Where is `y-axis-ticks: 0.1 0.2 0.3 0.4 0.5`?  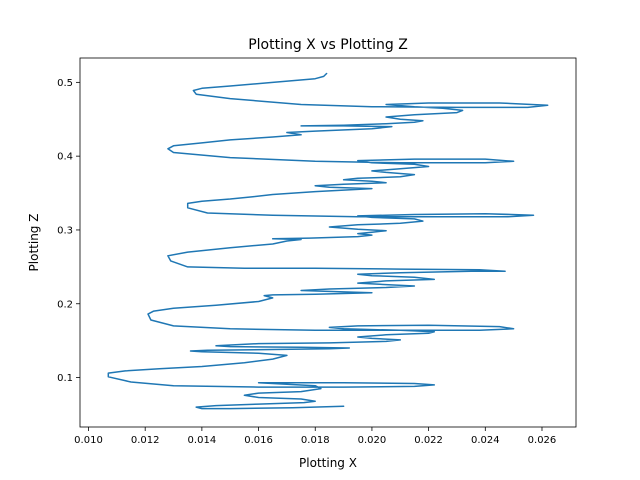
y-axis-ticks: 0.1 0.2 0.3 0.4 0.5 is located at coordinates (68, 231).